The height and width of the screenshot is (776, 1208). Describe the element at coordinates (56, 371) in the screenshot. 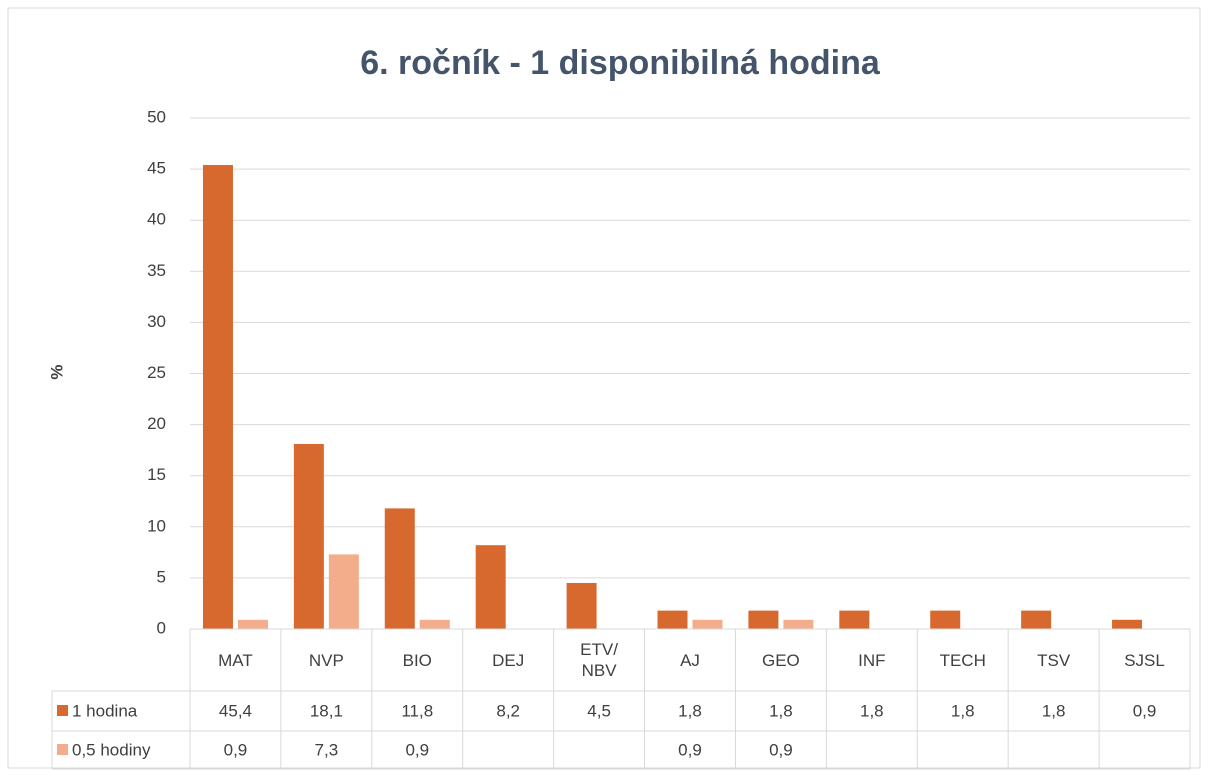

I see `y-axis-label: %` at that location.